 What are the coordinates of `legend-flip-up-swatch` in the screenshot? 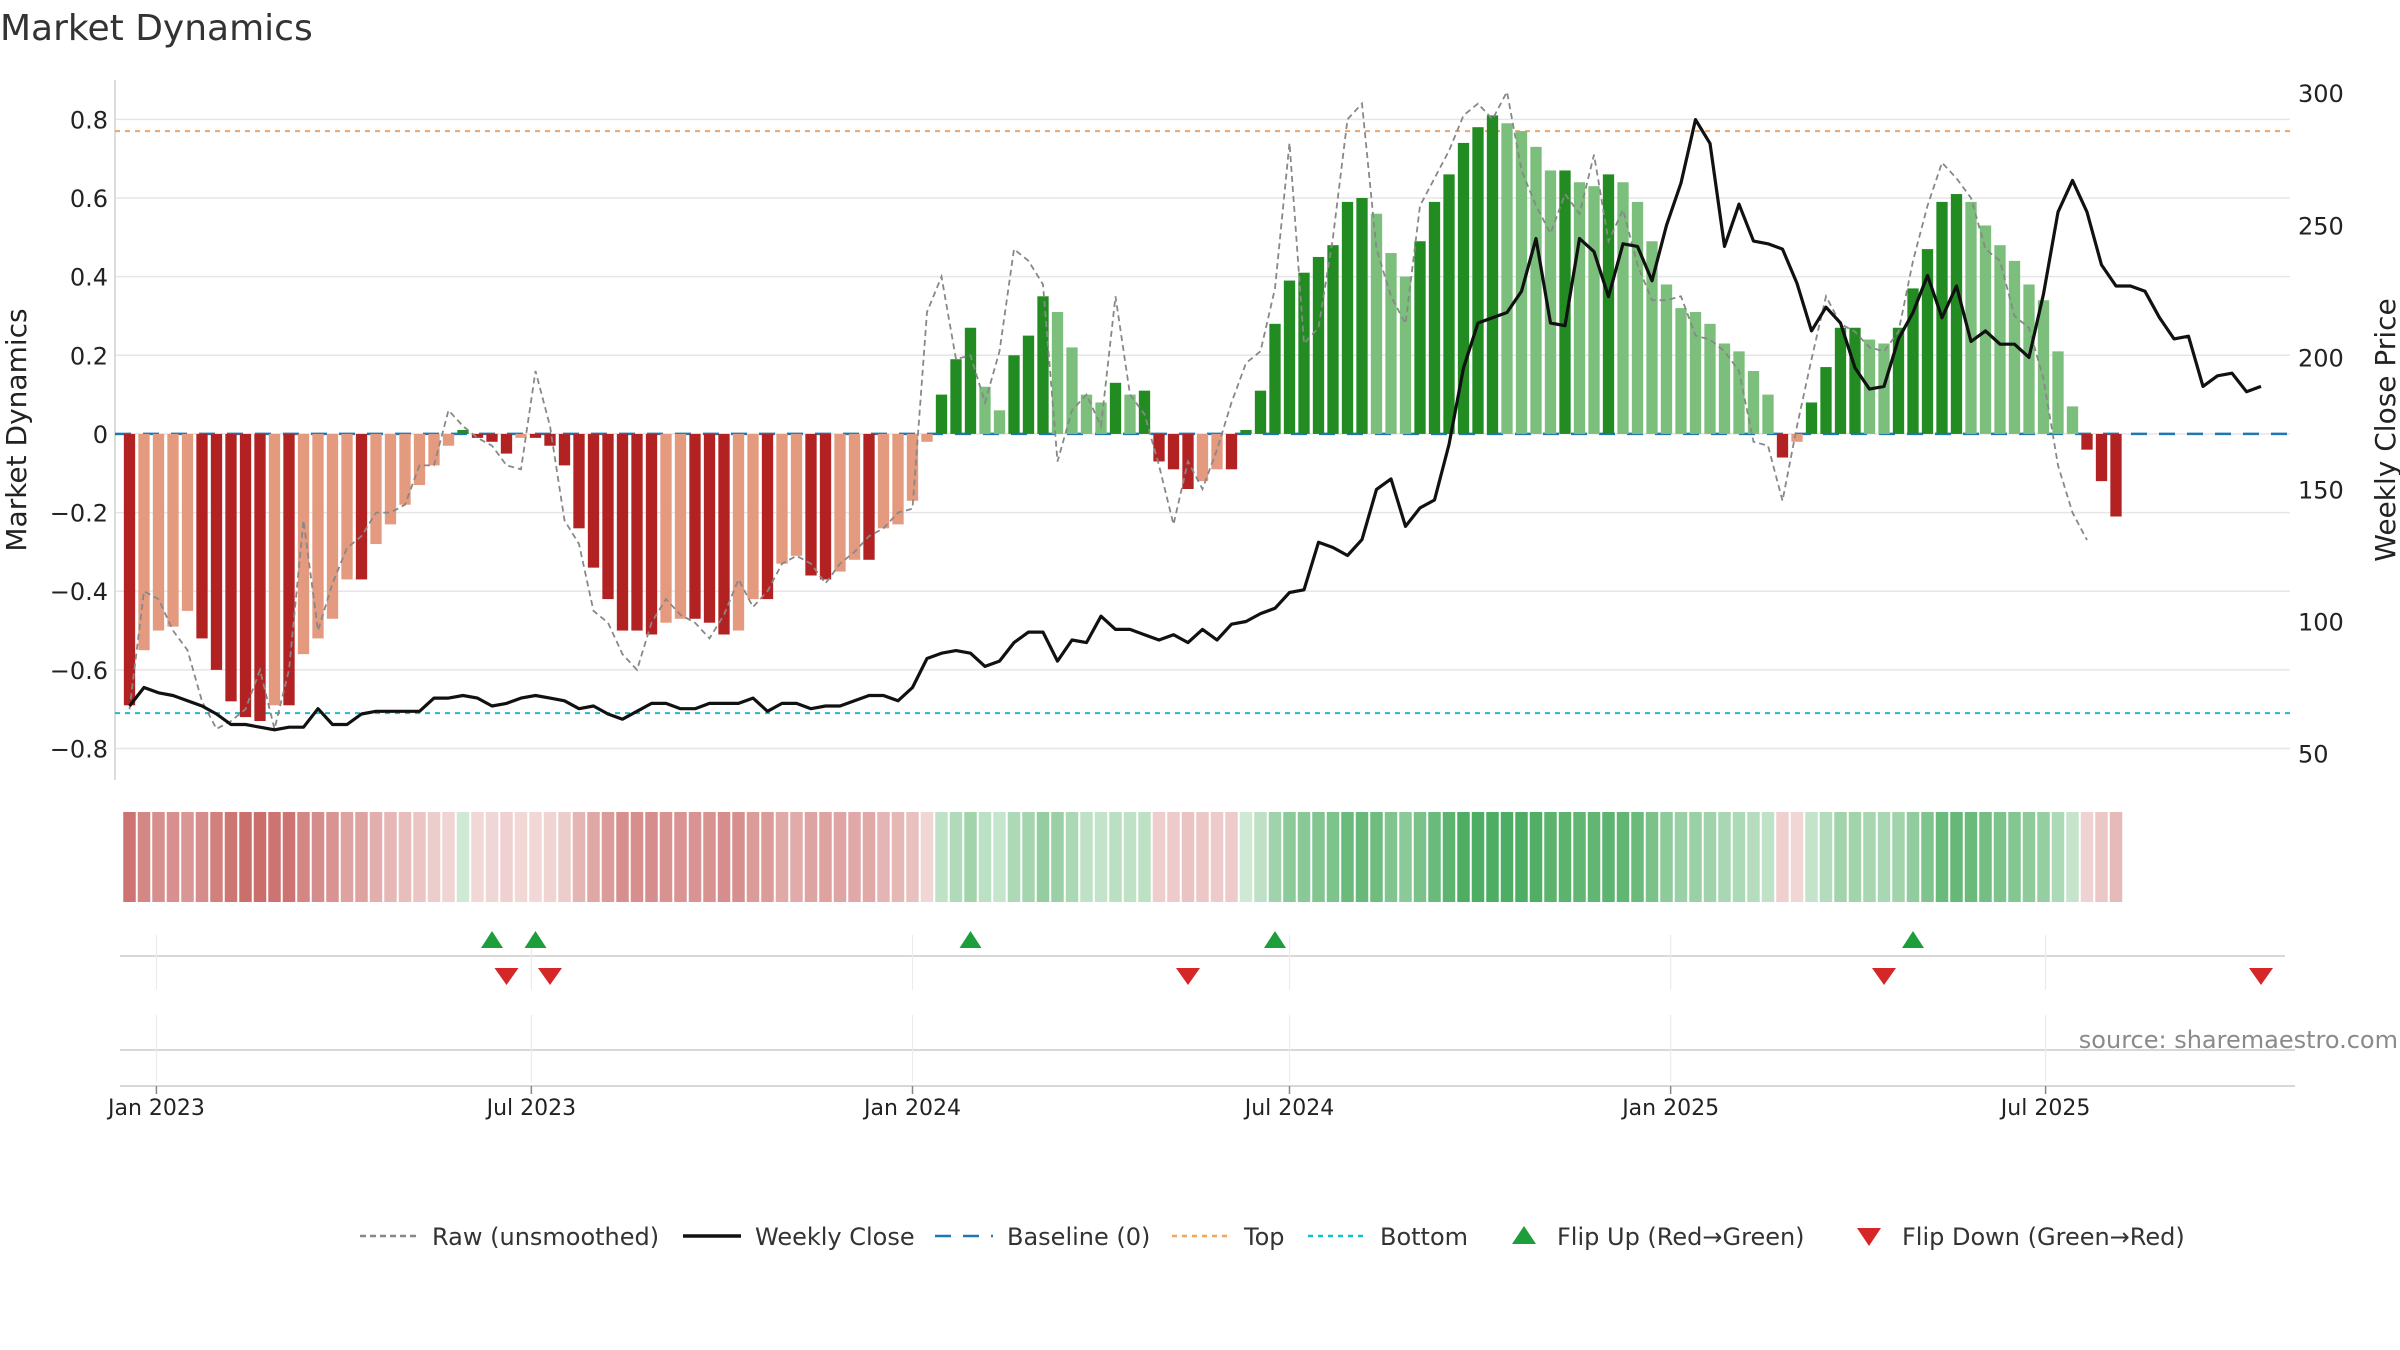 It's located at (1524, 1235).